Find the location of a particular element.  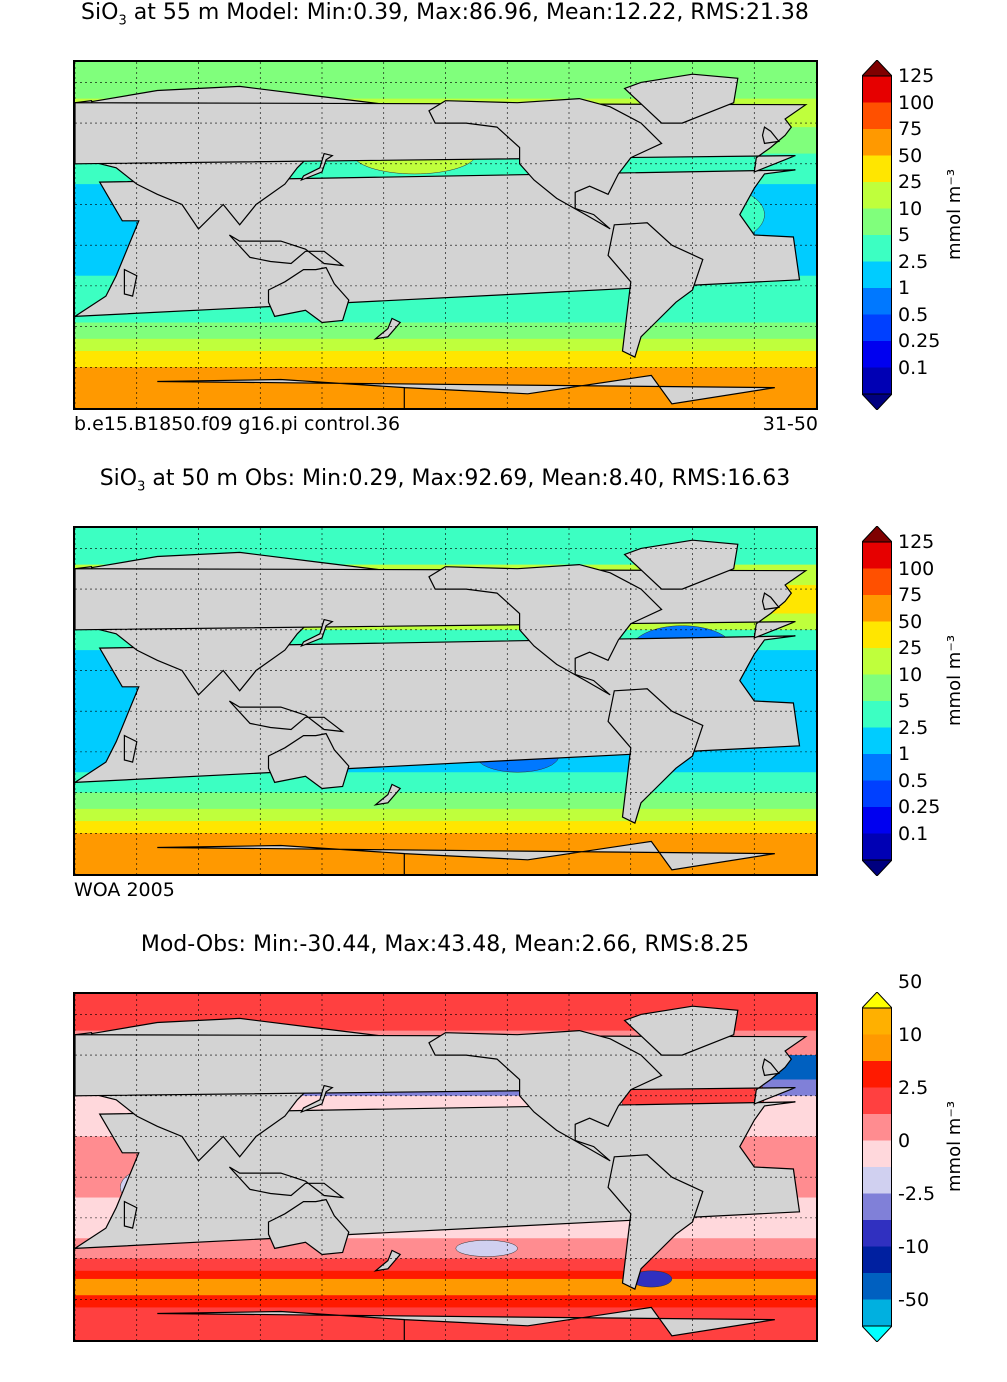

colorbar-tick-label: -50 is located at coordinates (914, 1299).